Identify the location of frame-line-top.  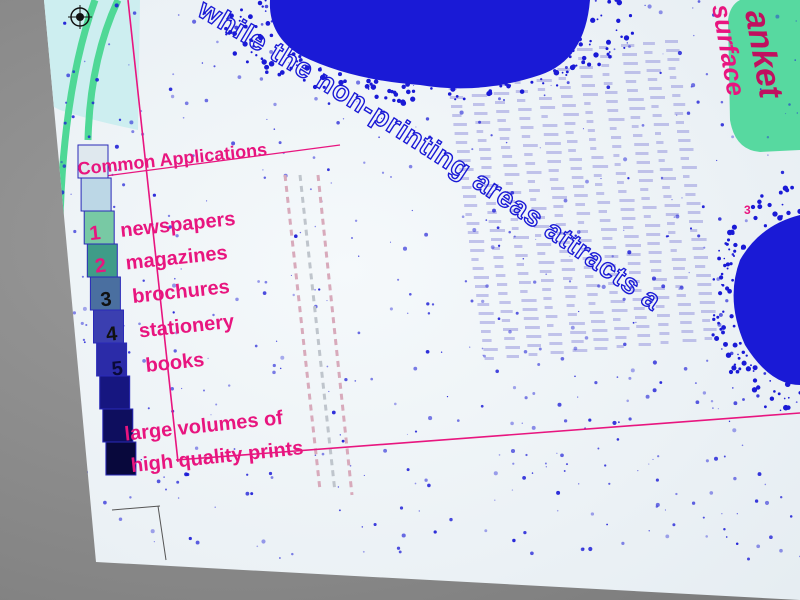
(215, 161).